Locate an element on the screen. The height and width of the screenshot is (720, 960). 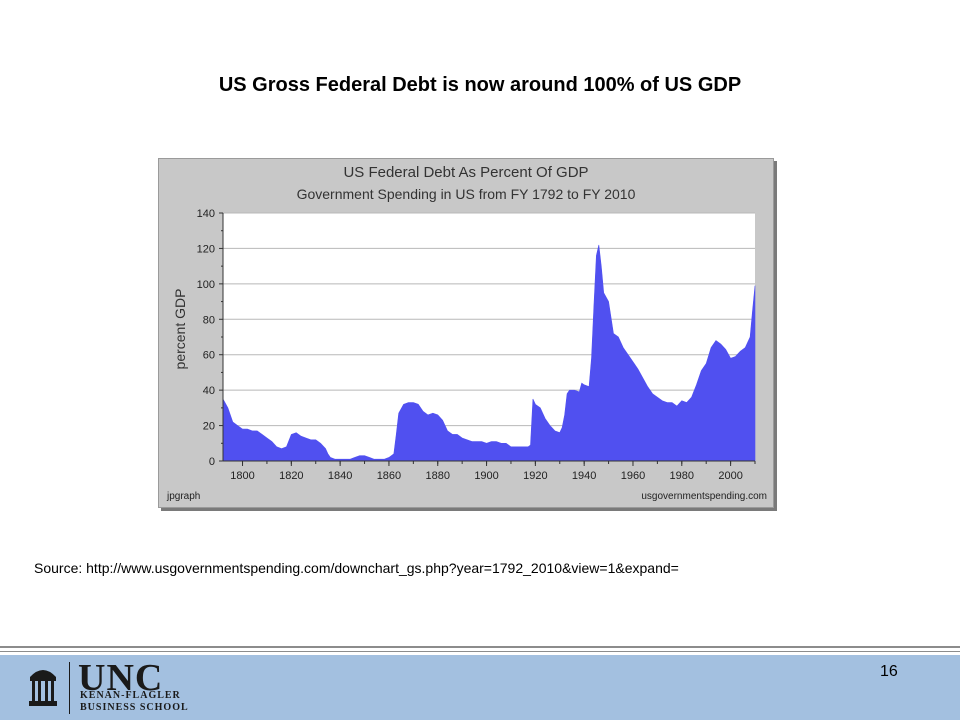
y-tick-label: 60 is located at coordinates (209, 356).